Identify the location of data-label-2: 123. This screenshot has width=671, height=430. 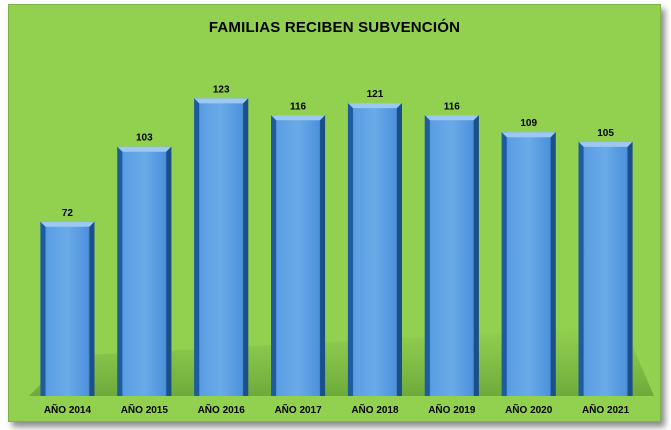
(221, 89).